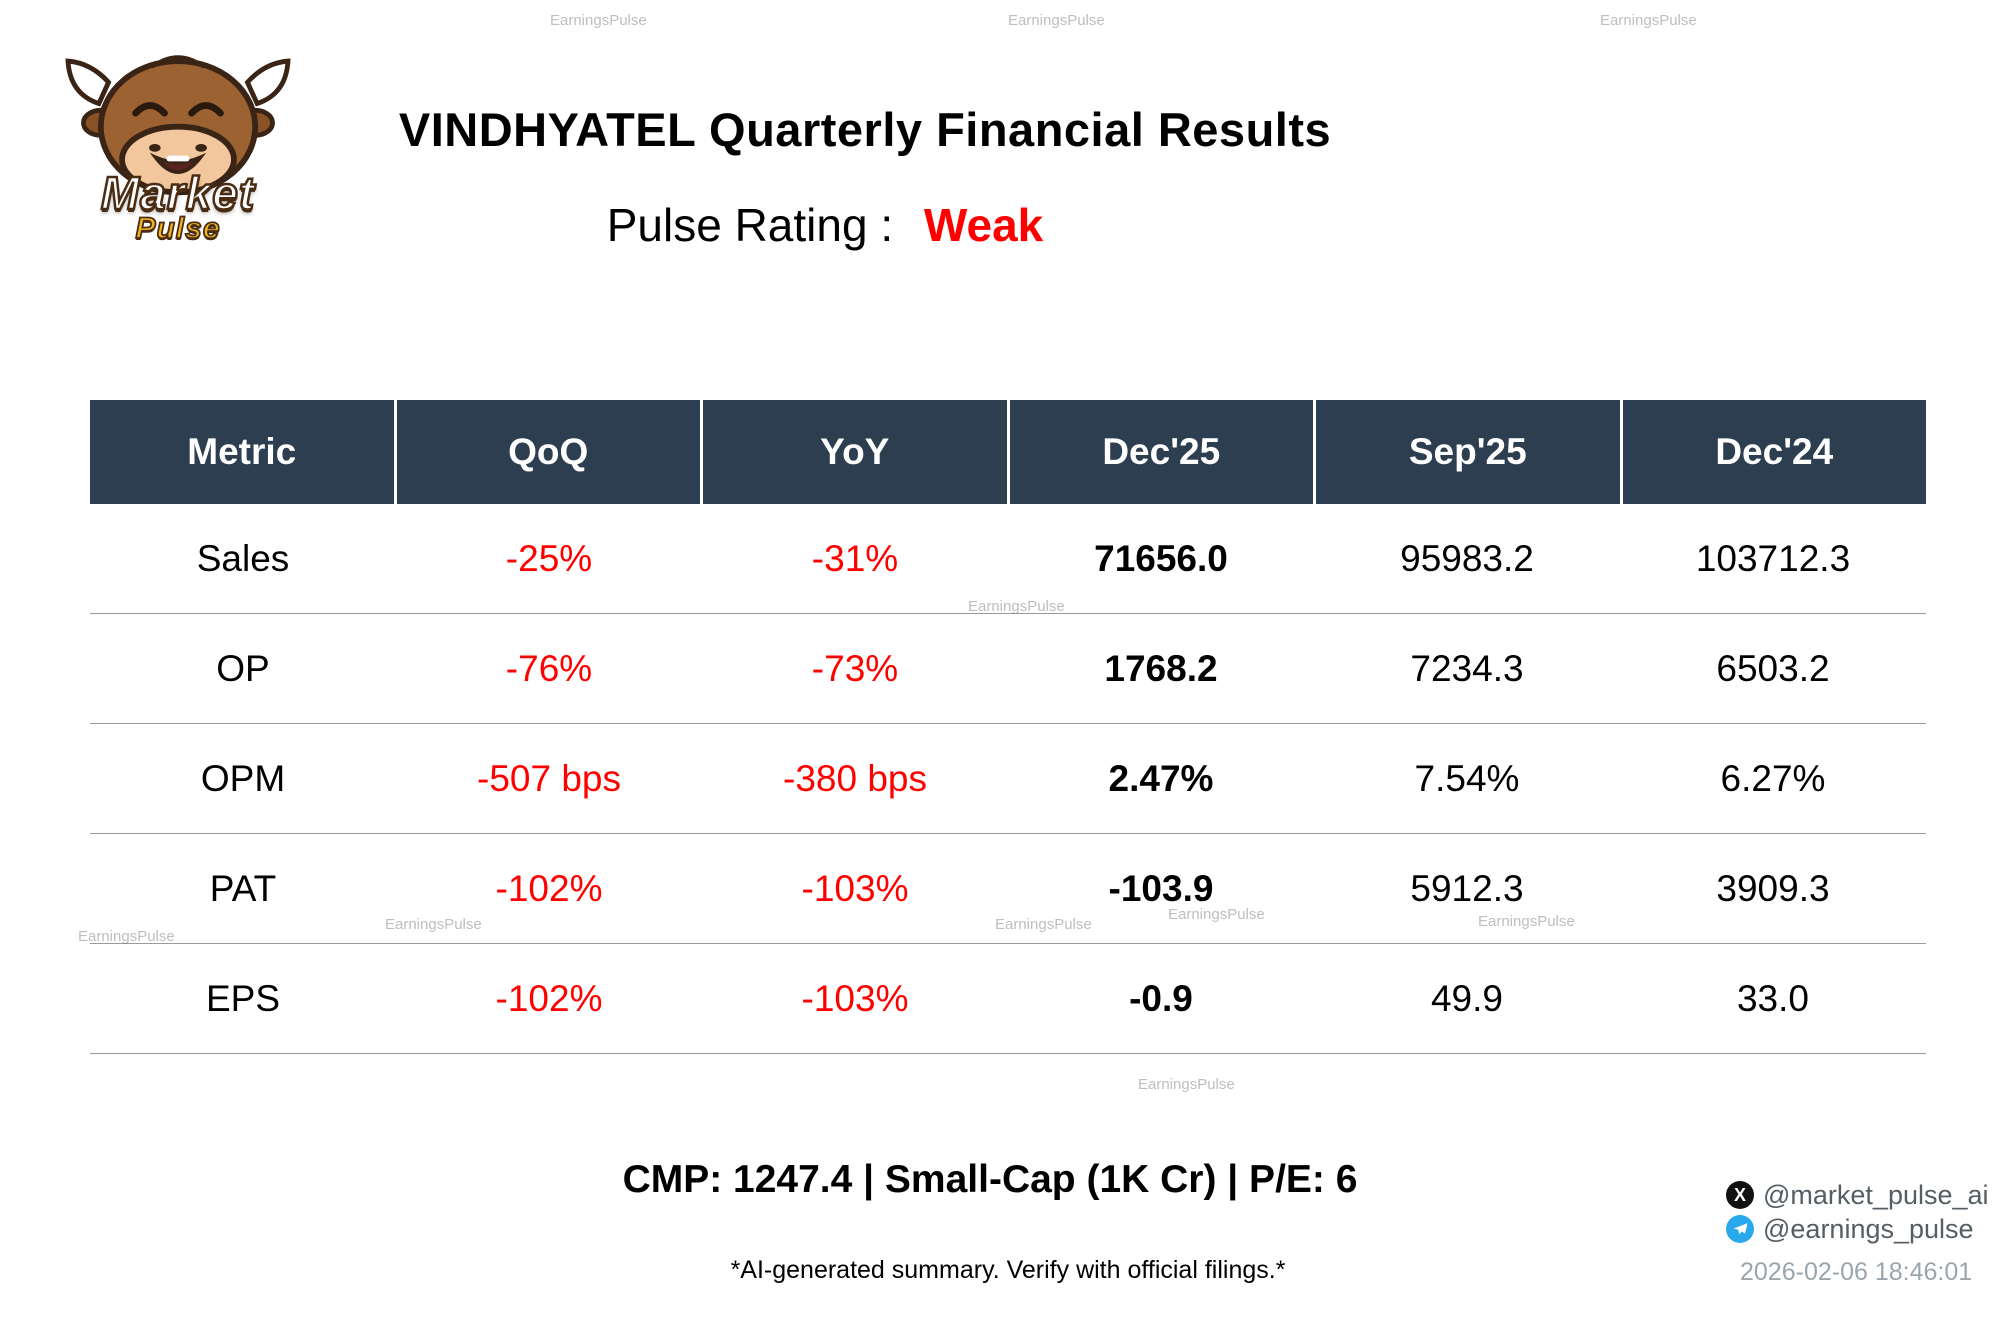 This screenshot has height=1318, width=2016. Describe the element at coordinates (1876, 1194) in the screenshot. I see `x-handle: @market_pulse_ai` at that location.